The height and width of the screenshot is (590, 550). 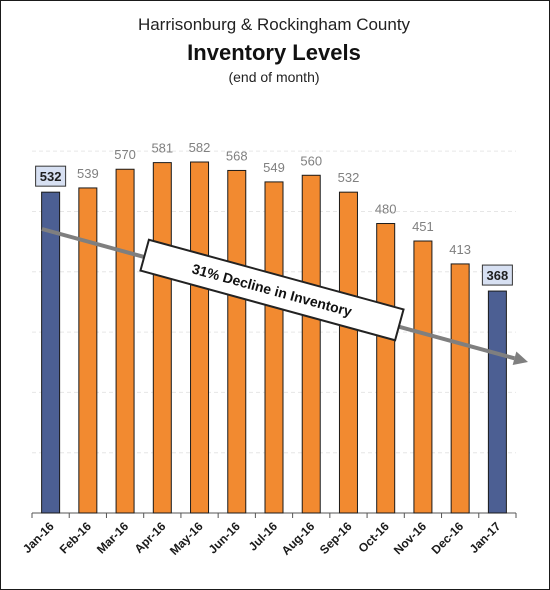 I want to click on x-tick-label: Jun-16, so click(x=224, y=537).